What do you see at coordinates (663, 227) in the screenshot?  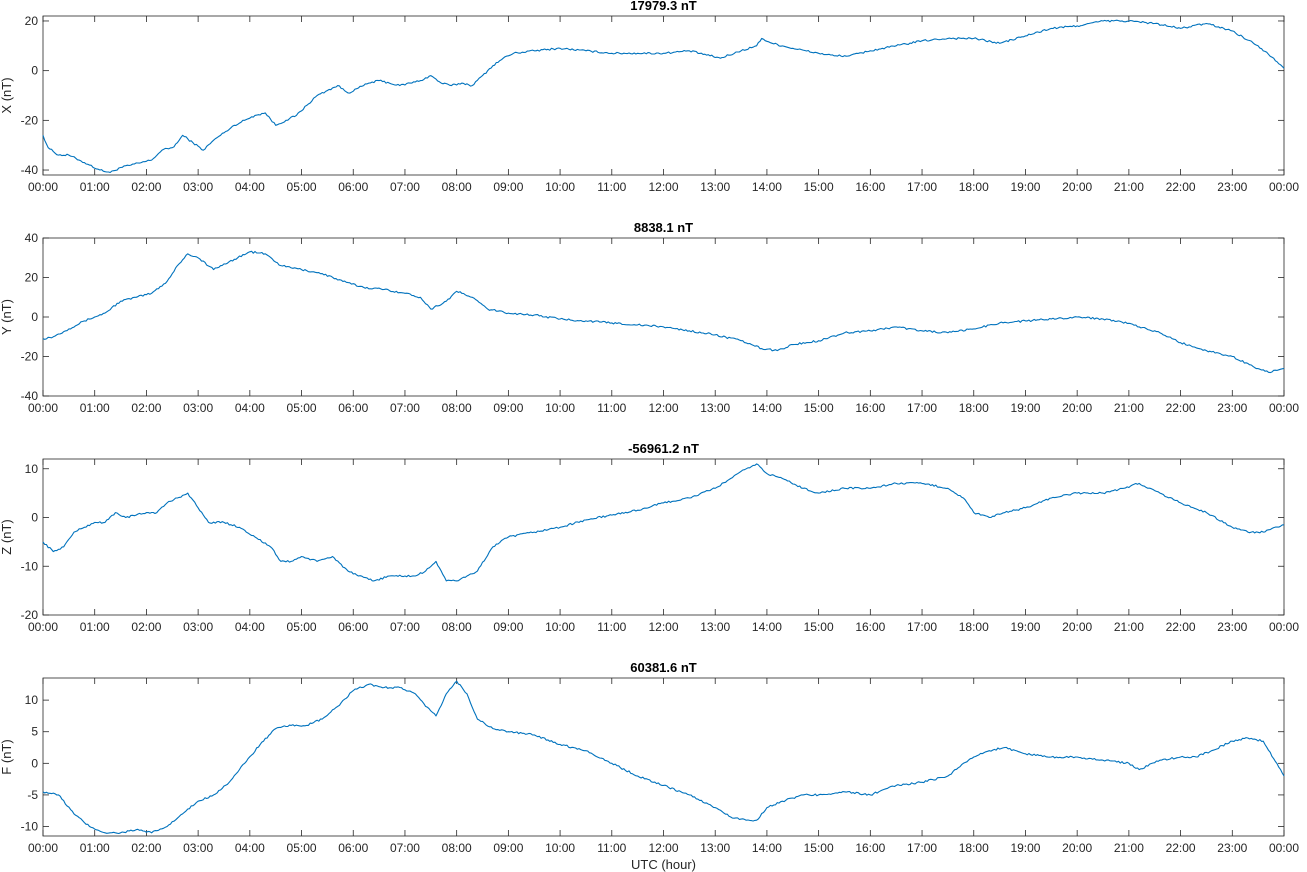 I see `panel-title: 8838.1 nT` at bounding box center [663, 227].